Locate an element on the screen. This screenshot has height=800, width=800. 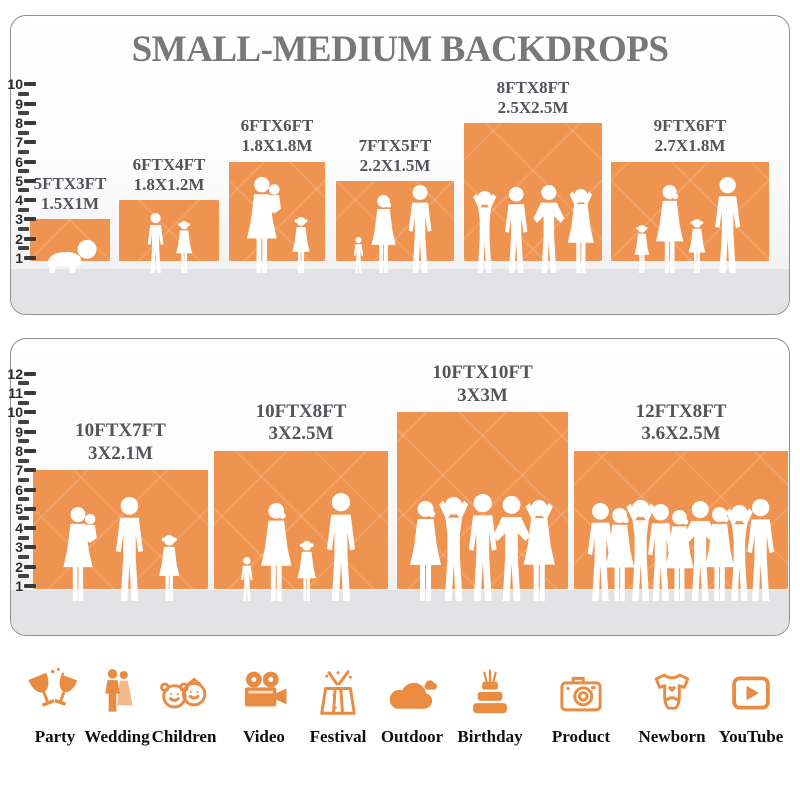
size-meters: 1.5X1M is located at coordinates (70, 204).